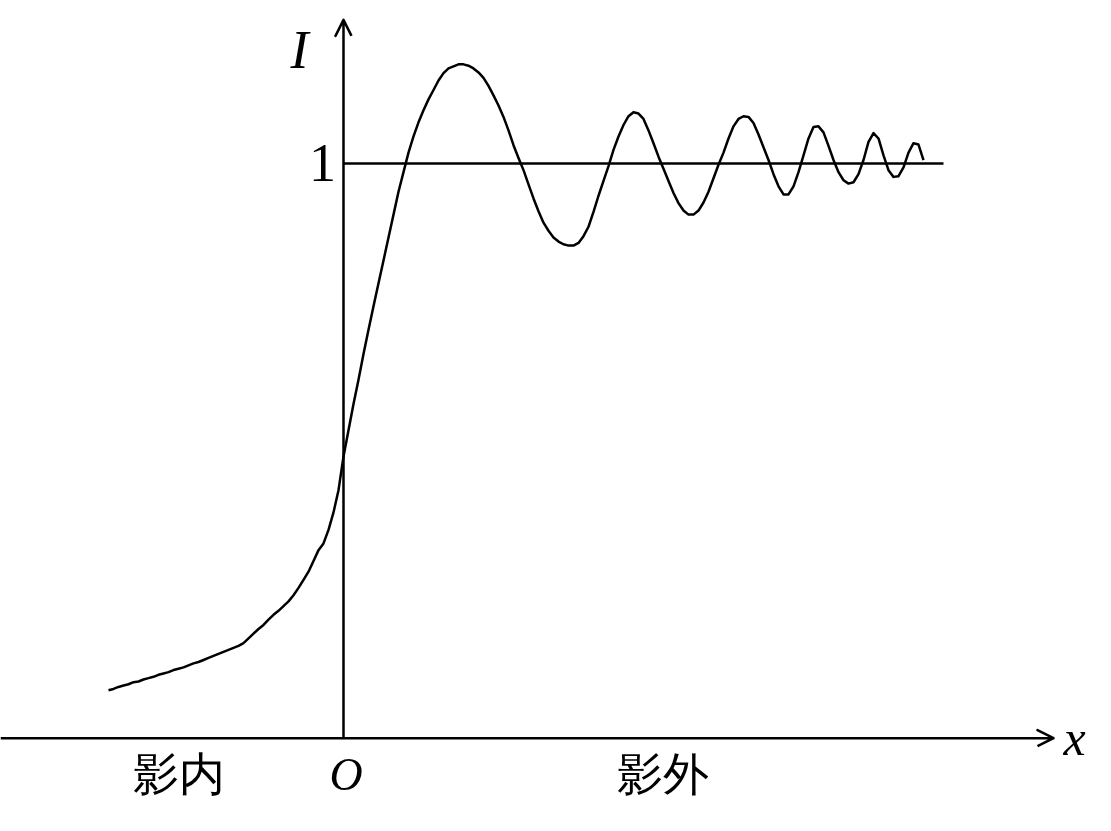 Image resolution: width=1111 pixels, height=831 pixels. What do you see at coordinates (179, 774) in the screenshot?
I see `text: 影内` at bounding box center [179, 774].